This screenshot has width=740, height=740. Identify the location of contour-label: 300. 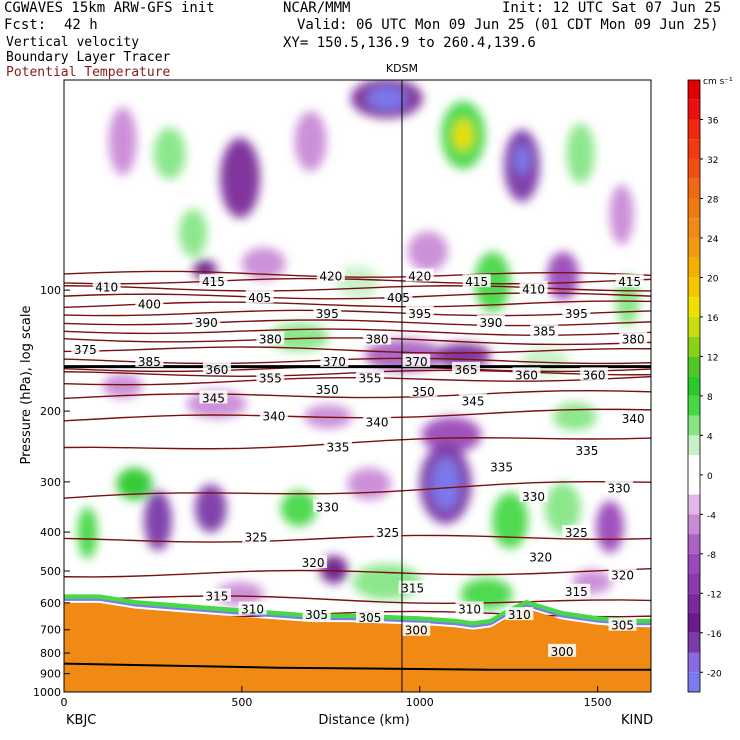
(562, 652).